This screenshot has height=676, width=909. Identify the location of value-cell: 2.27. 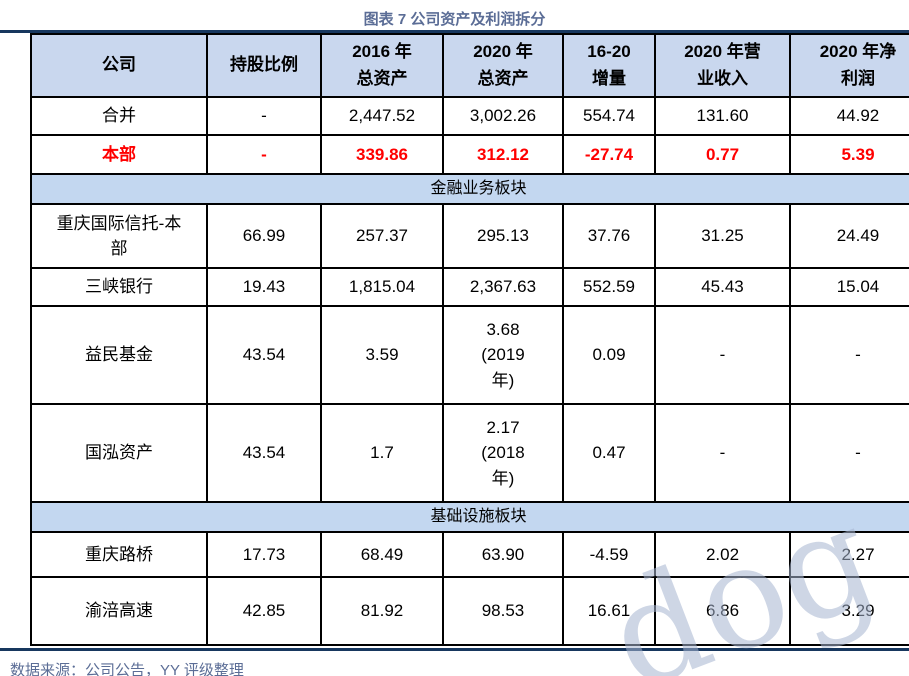
(849, 554).